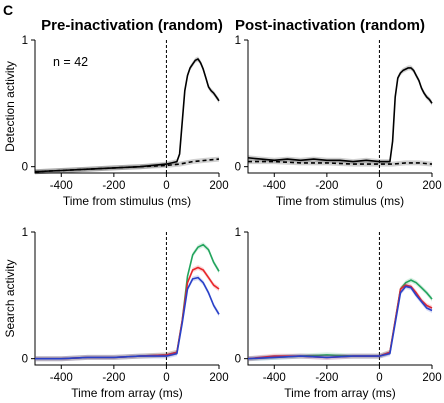  I want to click on column-title-right: Post-inactivation (random), so click(330, 25).